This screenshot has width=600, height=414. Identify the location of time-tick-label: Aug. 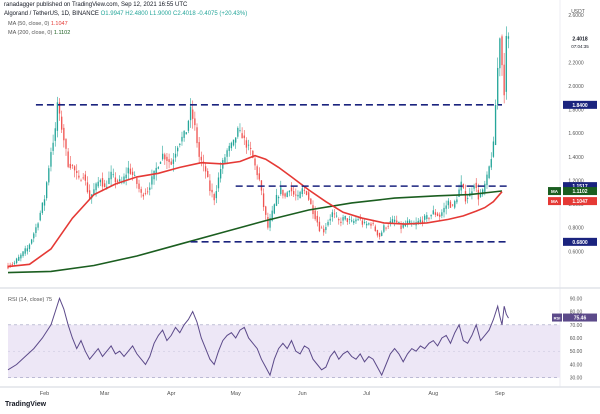
(433, 394).